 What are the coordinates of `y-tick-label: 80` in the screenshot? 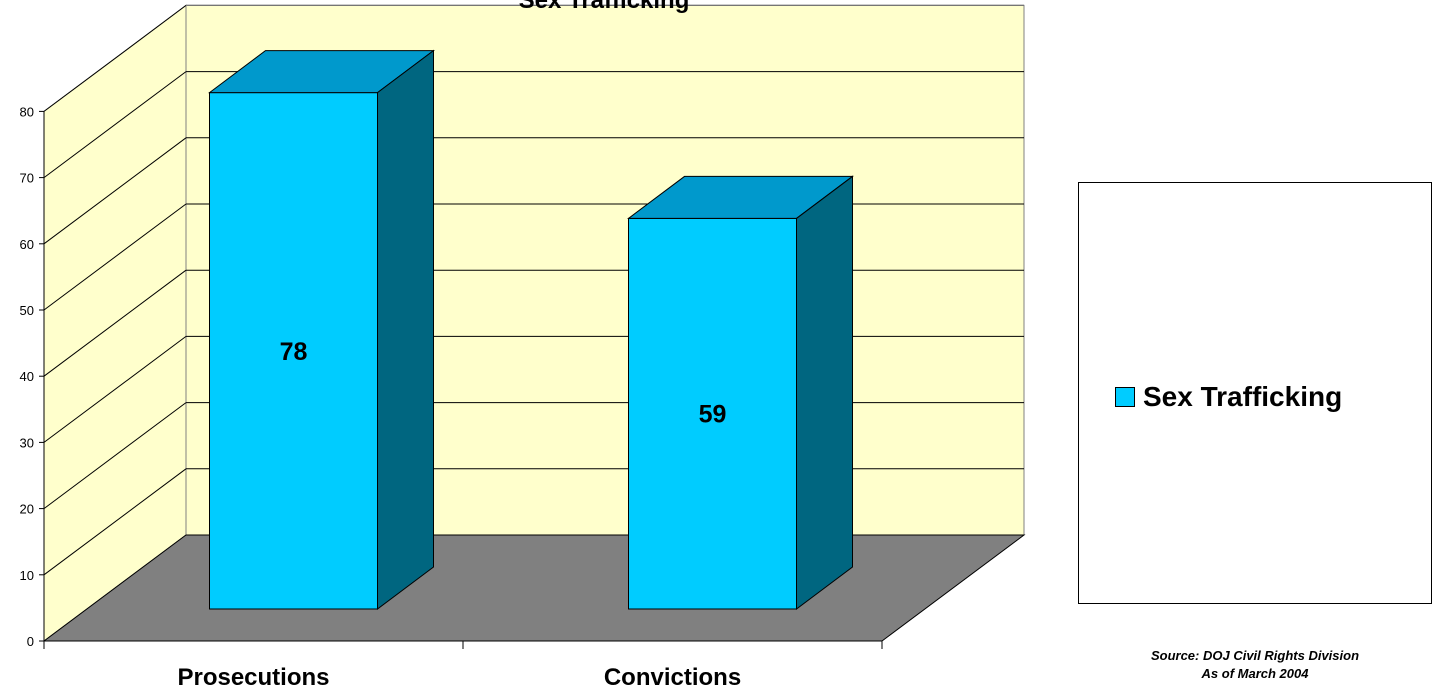 It's located at (27, 111).